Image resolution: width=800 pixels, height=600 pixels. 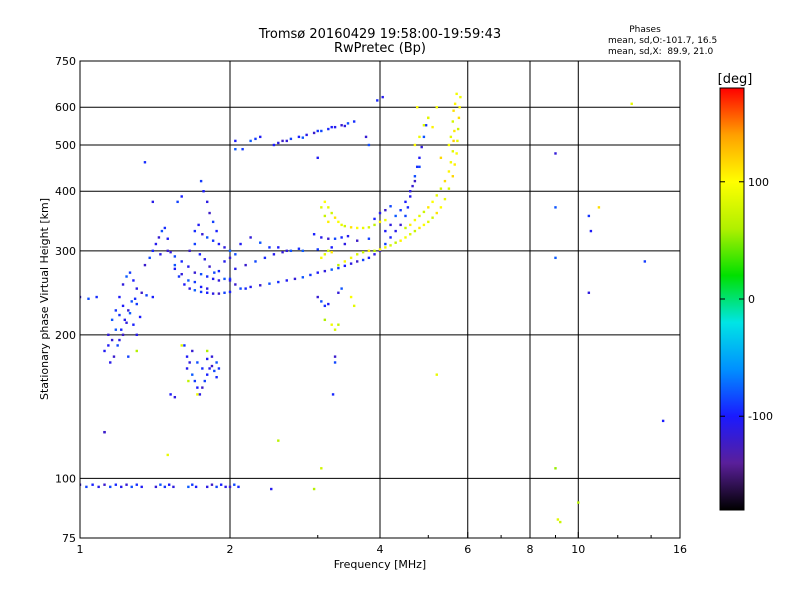 What do you see at coordinates (80, 549) in the screenshot?
I see `x-tick-label: 1` at bounding box center [80, 549].